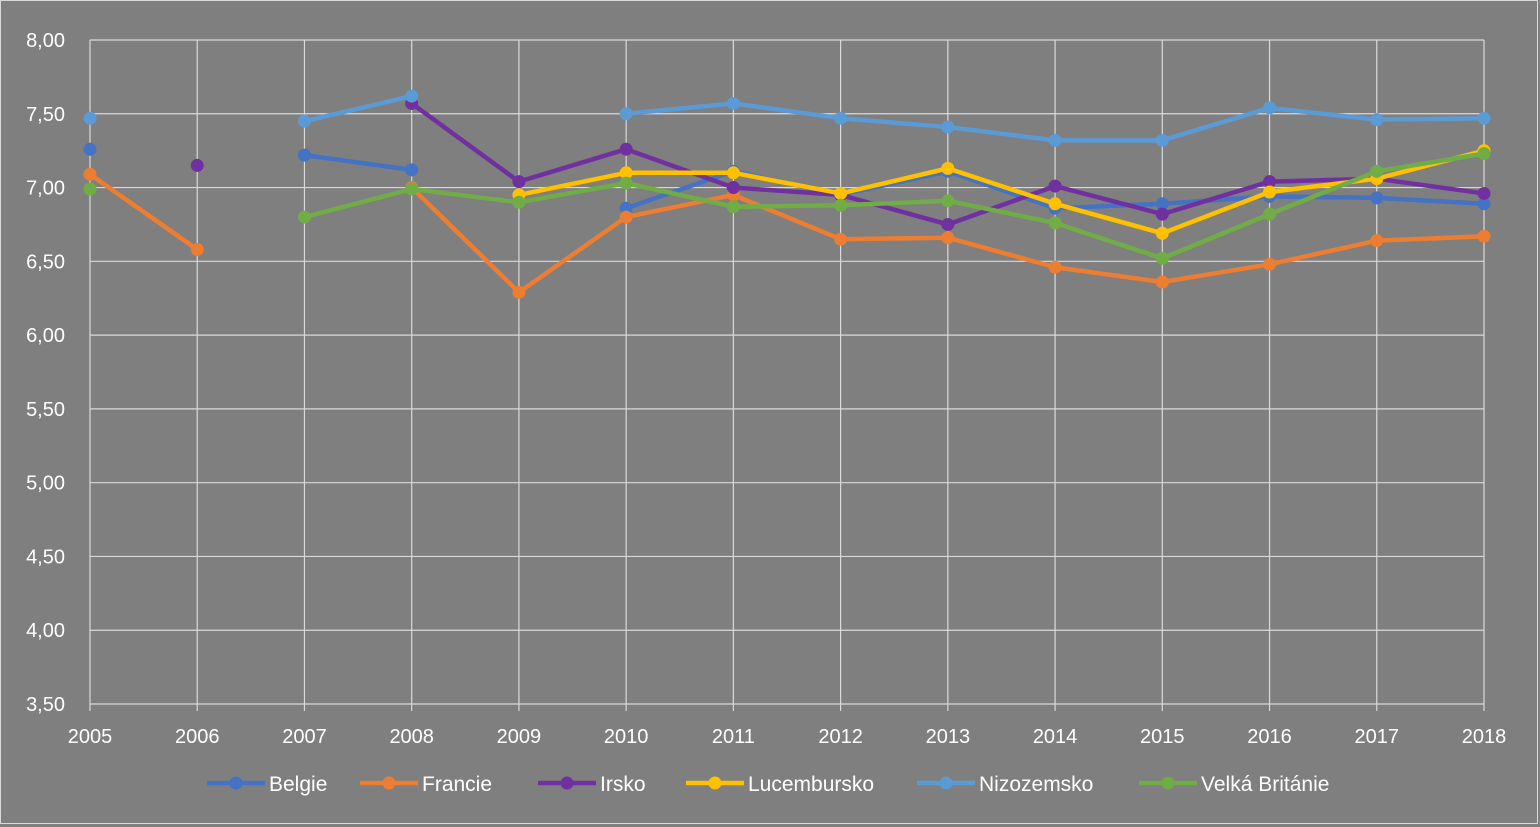  What do you see at coordinates (733, 737) in the screenshot?
I see `x-tick-label: 2011` at bounding box center [733, 737].